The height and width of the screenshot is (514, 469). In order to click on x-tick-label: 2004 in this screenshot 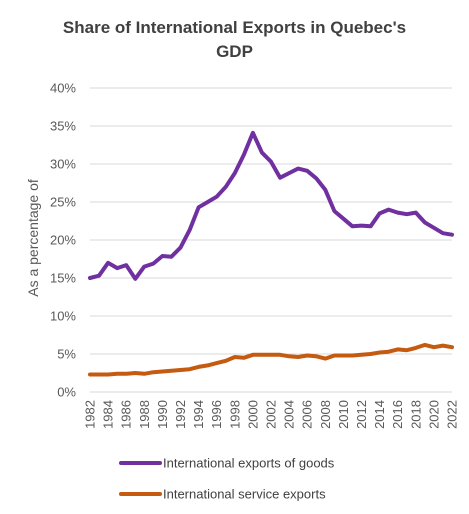, I will do `click(289, 414)`.